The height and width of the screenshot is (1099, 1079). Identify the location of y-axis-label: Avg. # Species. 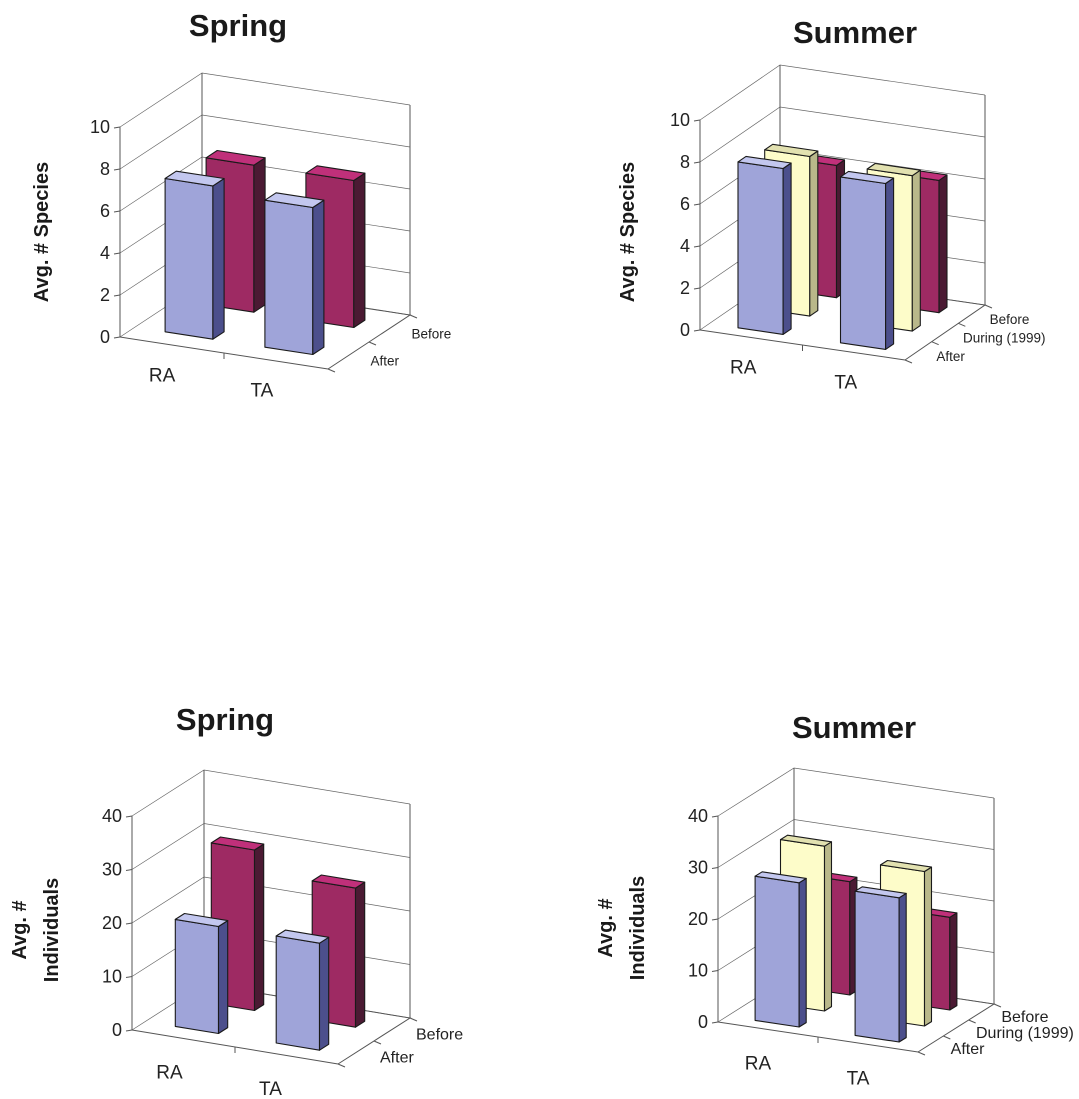
(42, 232).